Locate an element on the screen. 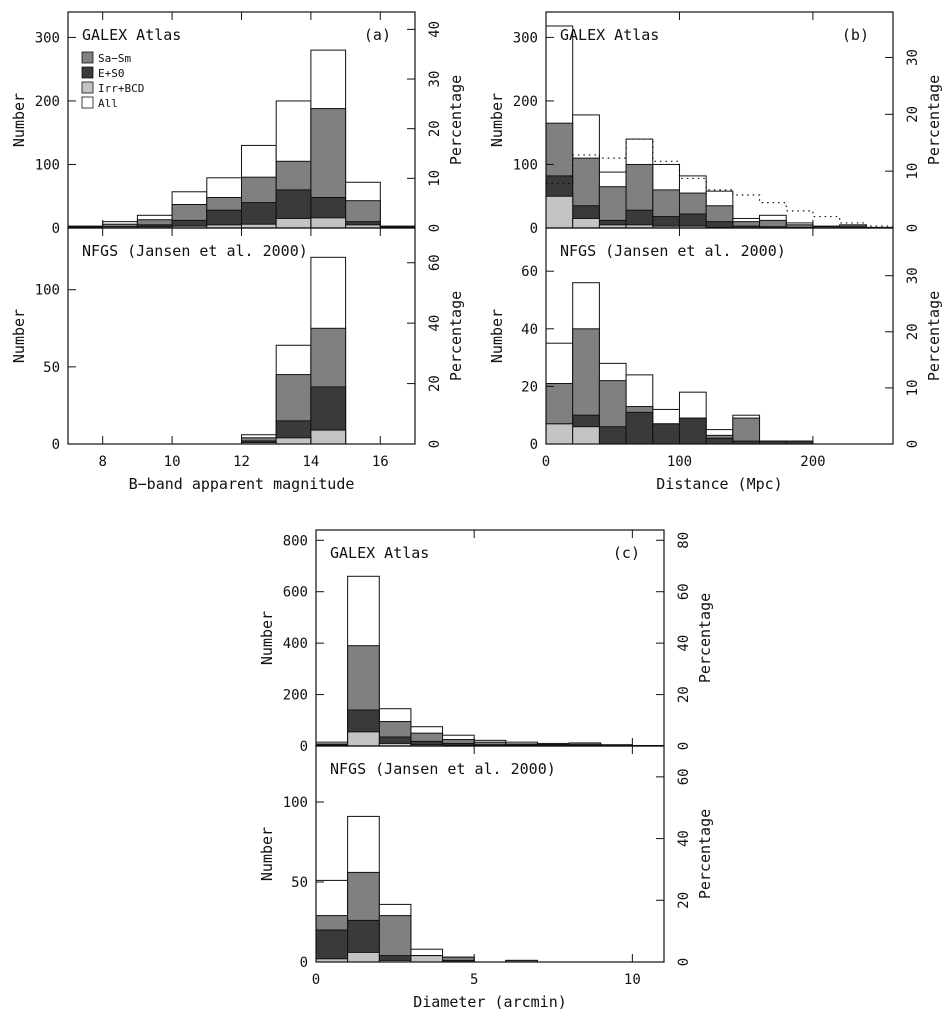 The width and height of the screenshot is (949, 1016). legend: Sa−Sm E+S0 Irr+BCD All is located at coordinates (112, 80).